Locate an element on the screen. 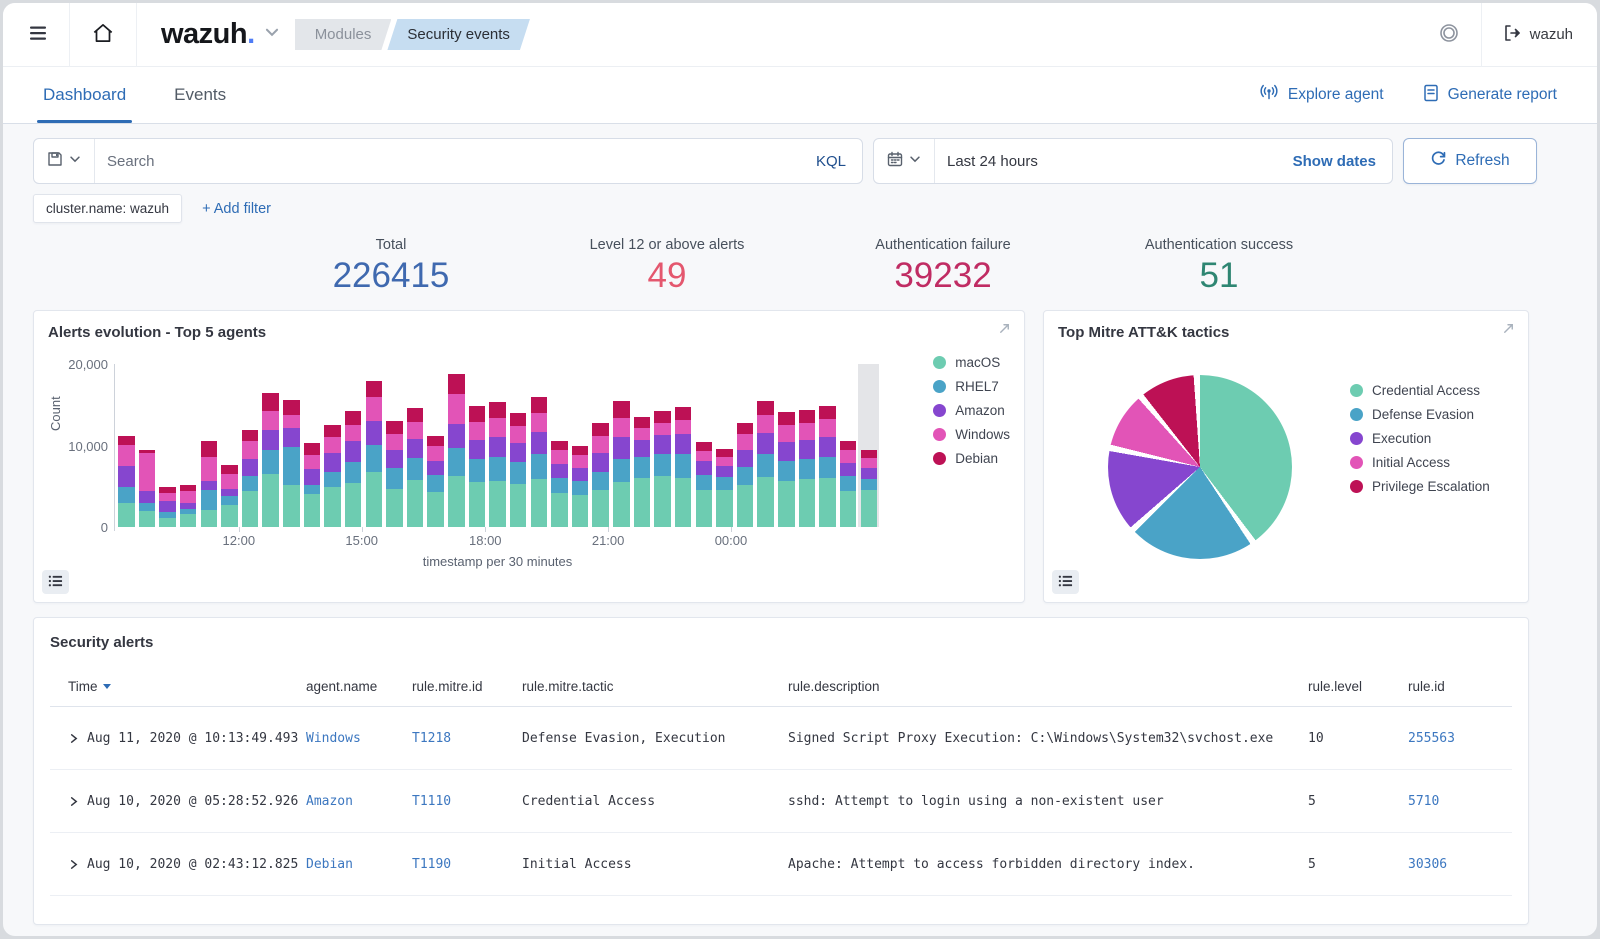 The image size is (1600, 939). kpi-value: 49 is located at coordinates (667, 275).